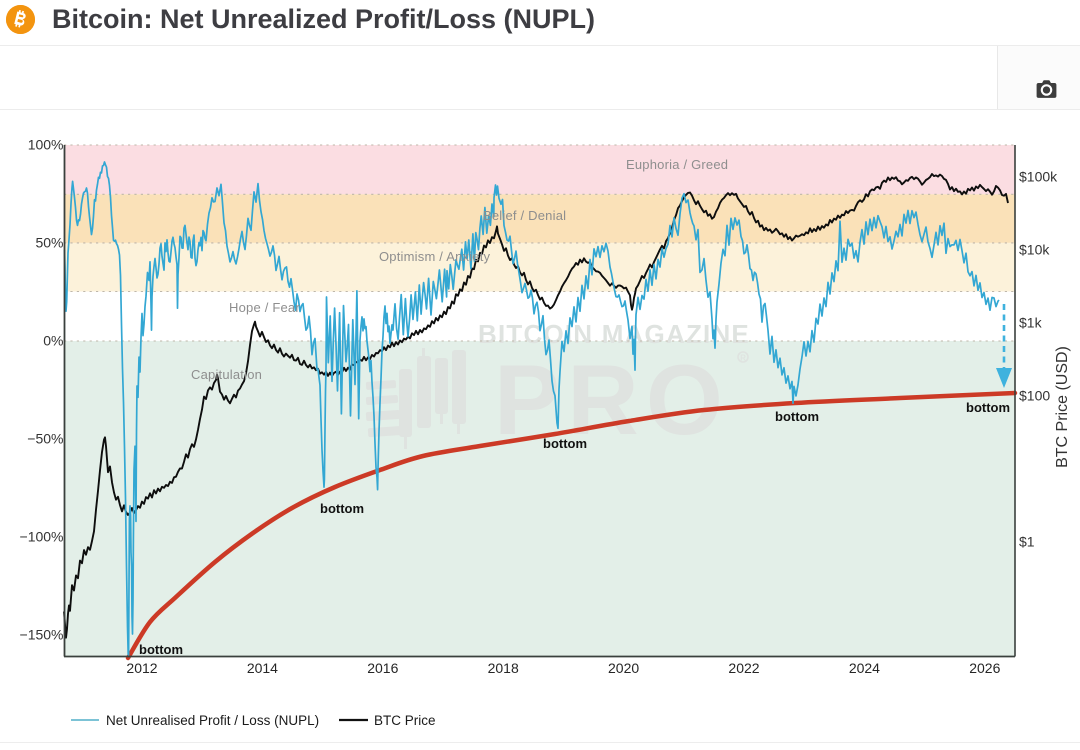 The width and height of the screenshot is (1080, 750). Describe the element at coordinates (1034, 250) in the screenshot. I see `svg-text: $10k` at that location.